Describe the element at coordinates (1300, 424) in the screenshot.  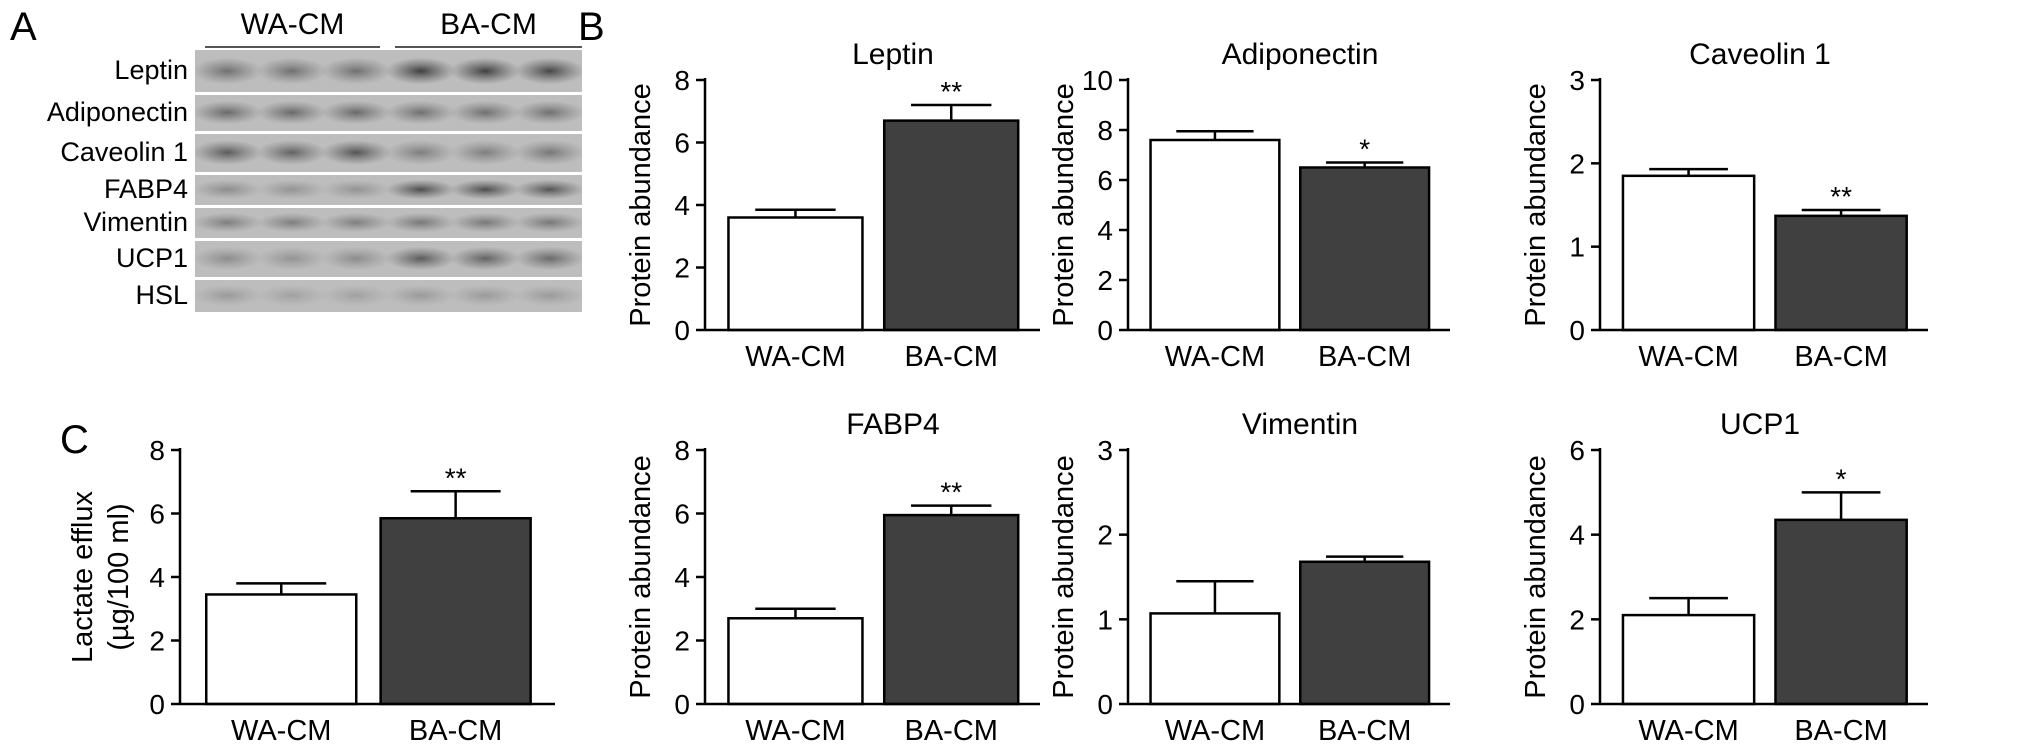
I see `chart-title: Vimentin` at that location.